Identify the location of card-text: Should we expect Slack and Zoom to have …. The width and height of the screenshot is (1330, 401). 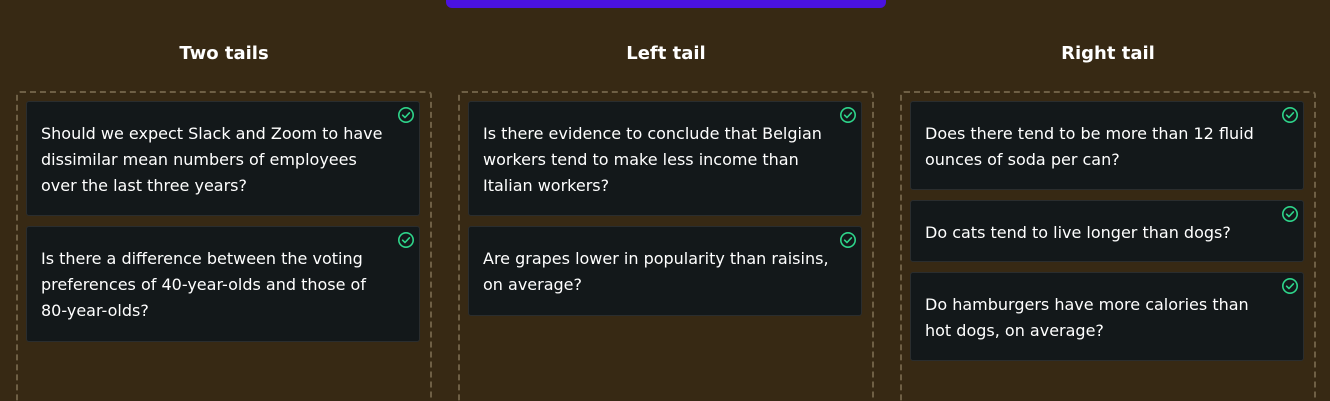
(212, 159).